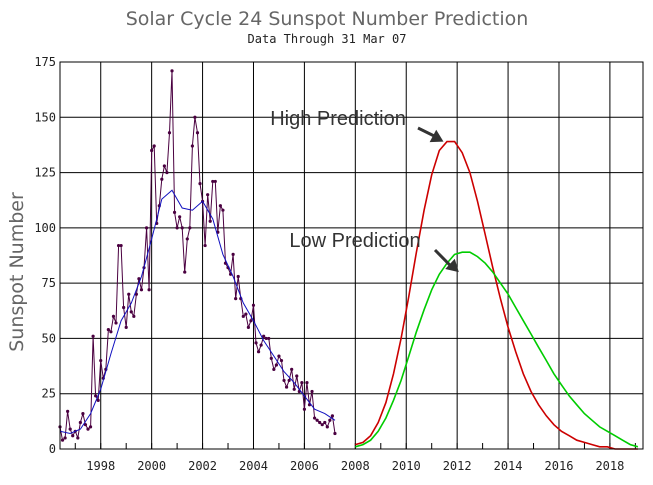  What do you see at coordinates (202, 466) in the screenshot?
I see `x-tick-label: 2002` at bounding box center [202, 466].